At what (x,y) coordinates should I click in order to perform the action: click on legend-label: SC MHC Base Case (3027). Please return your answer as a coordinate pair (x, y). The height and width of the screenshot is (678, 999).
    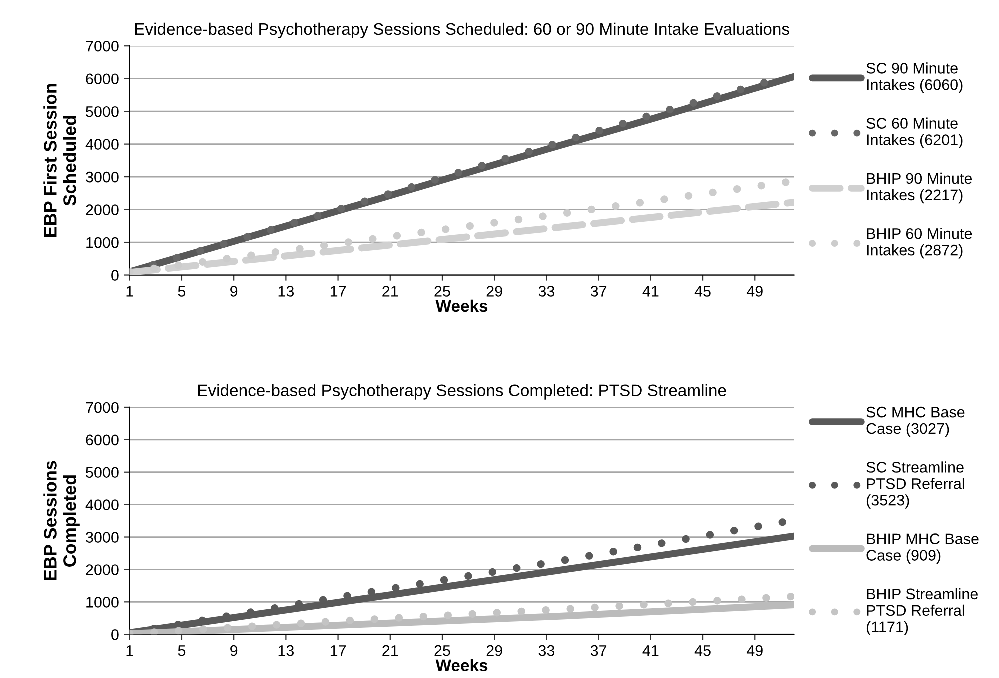
    Looking at the image, I should click on (915, 422).